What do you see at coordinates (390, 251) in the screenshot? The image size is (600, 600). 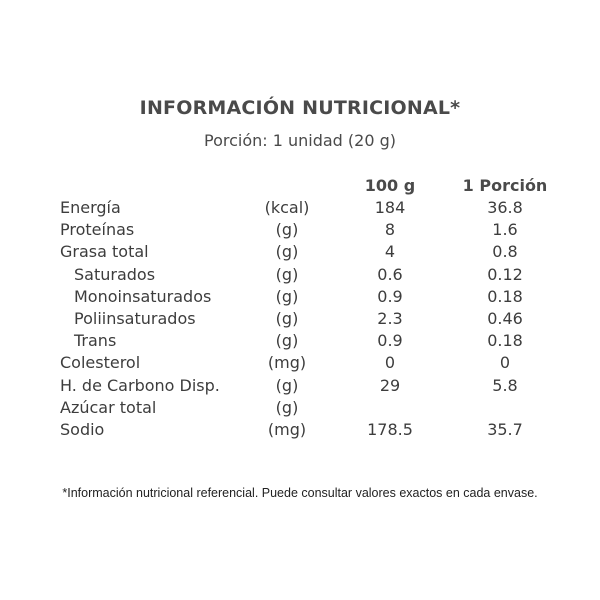 I see `value-per-100g: 4` at bounding box center [390, 251].